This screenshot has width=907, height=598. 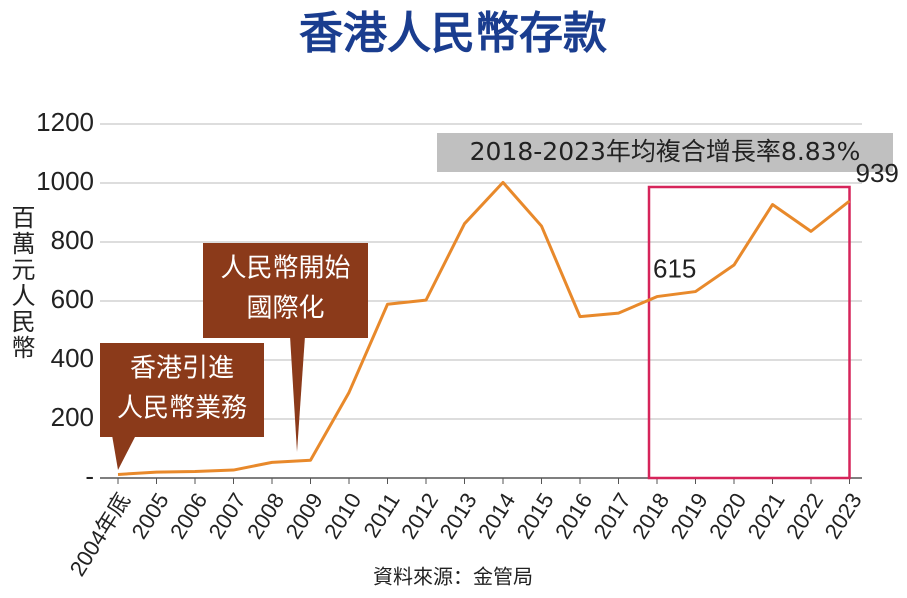 I want to click on y-tick-label: 600, so click(x=72, y=299).